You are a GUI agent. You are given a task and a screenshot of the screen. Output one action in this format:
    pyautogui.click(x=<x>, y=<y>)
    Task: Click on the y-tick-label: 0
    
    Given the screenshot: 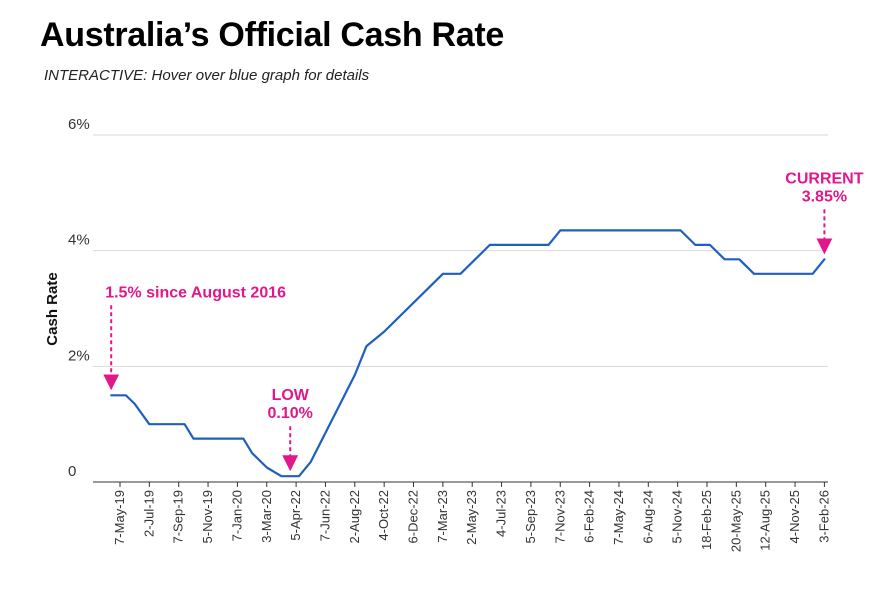 What is the action you would take?
    pyautogui.click(x=72, y=471)
    